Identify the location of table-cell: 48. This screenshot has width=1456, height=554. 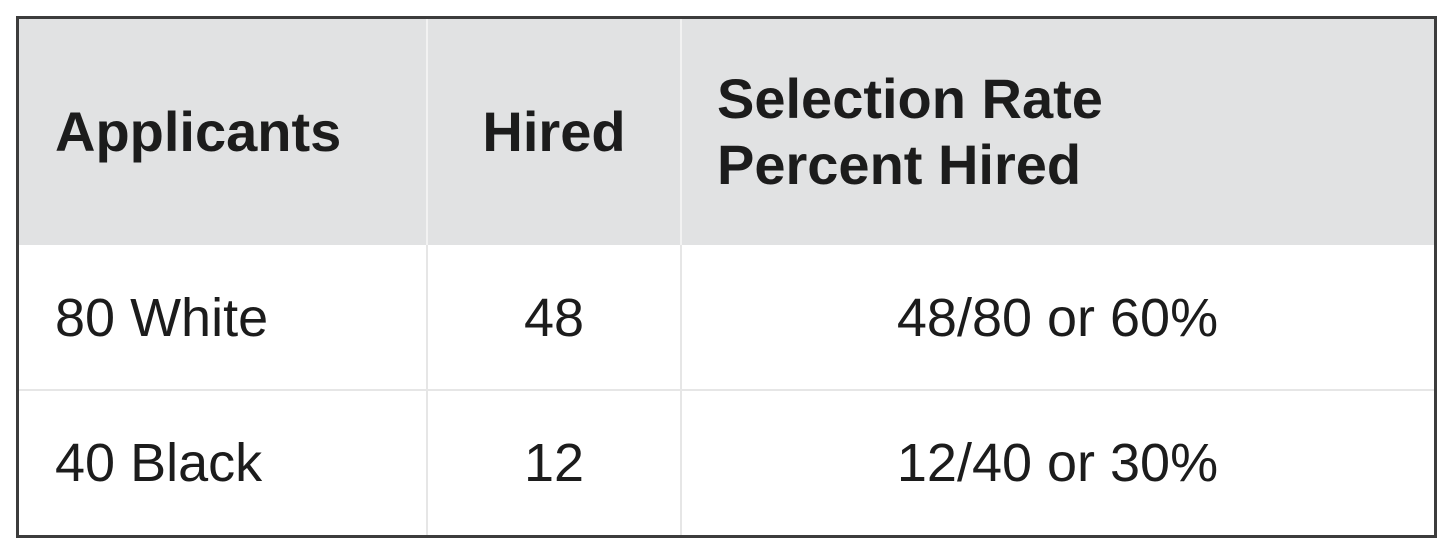
(554, 317).